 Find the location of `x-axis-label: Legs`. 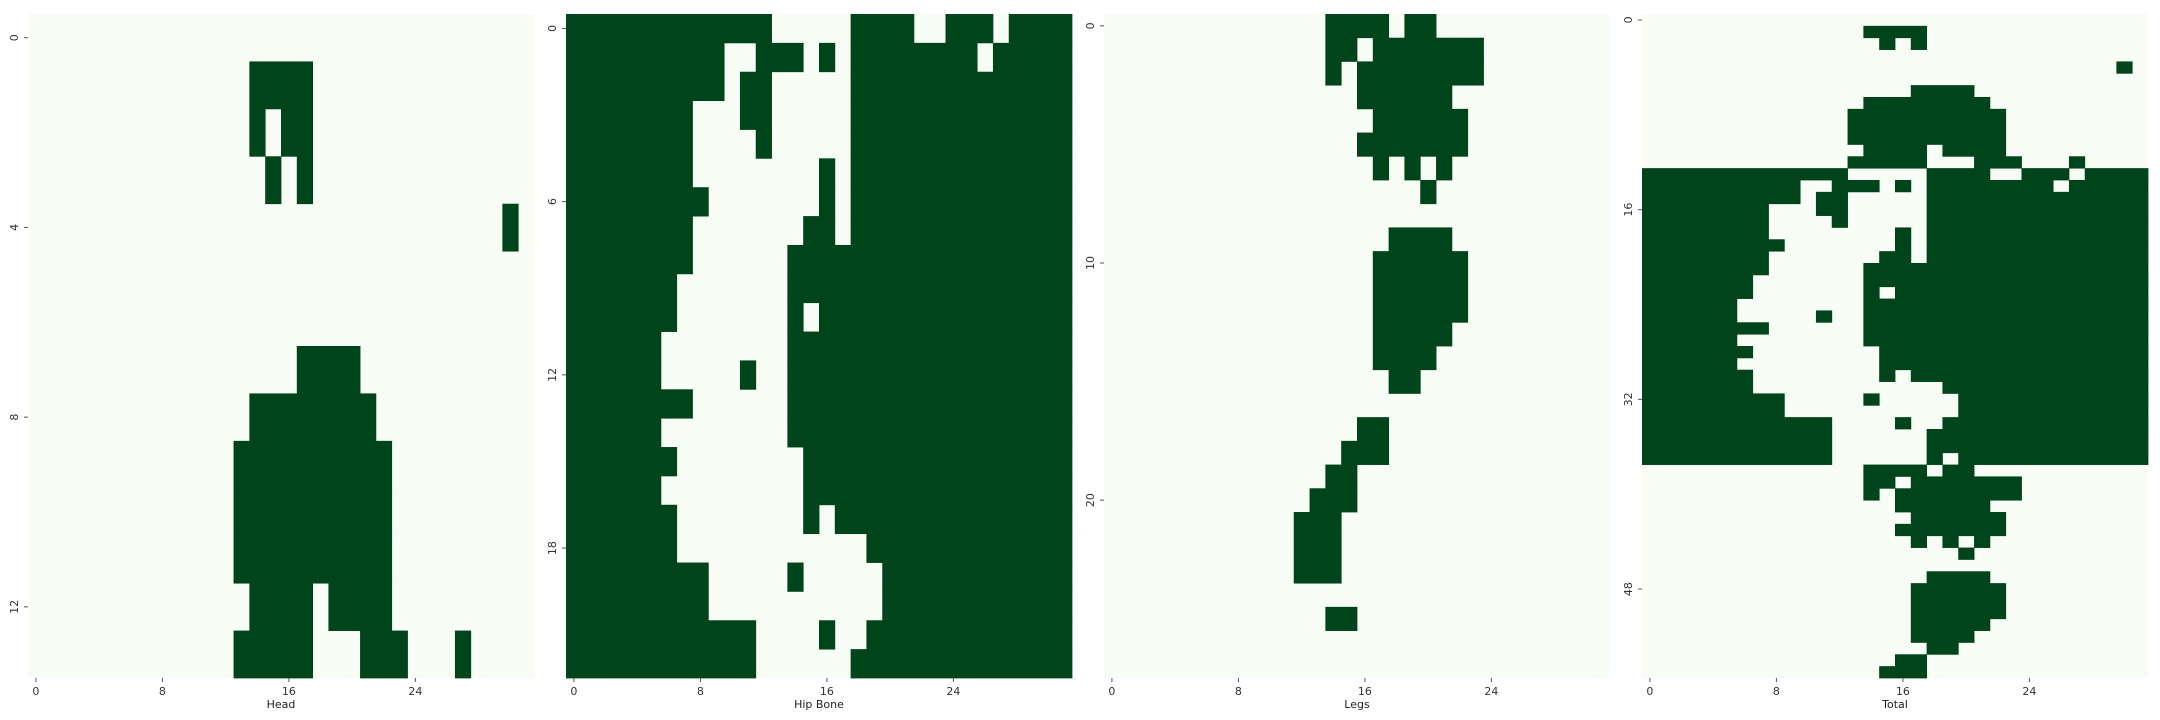

x-axis-label: Legs is located at coordinates (1357, 704).